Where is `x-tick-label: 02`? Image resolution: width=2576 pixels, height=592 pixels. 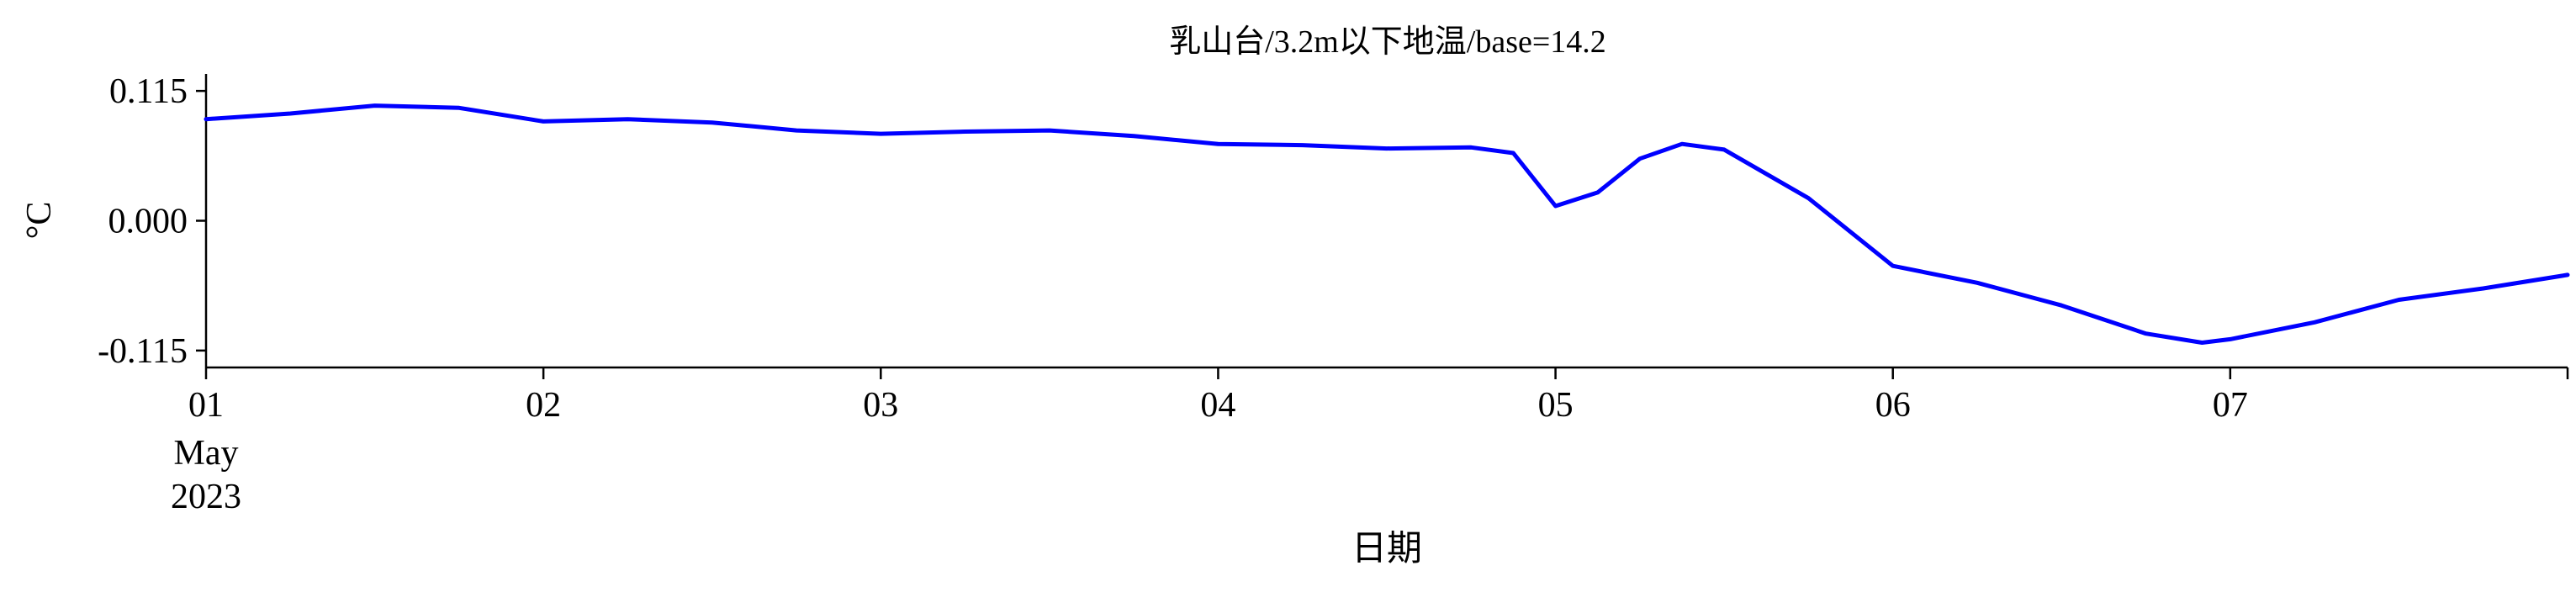 x-tick-label: 02 is located at coordinates (543, 406).